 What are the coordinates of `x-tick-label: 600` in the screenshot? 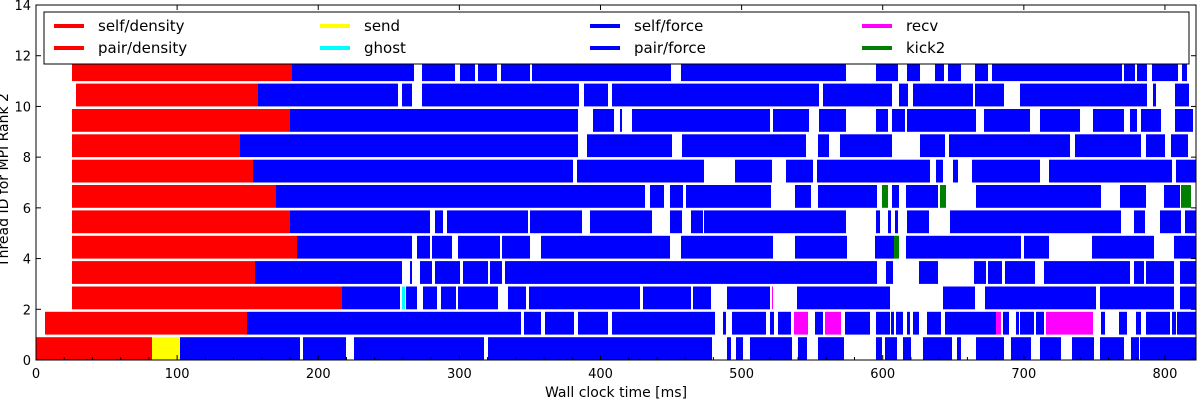 It's located at (882, 374).